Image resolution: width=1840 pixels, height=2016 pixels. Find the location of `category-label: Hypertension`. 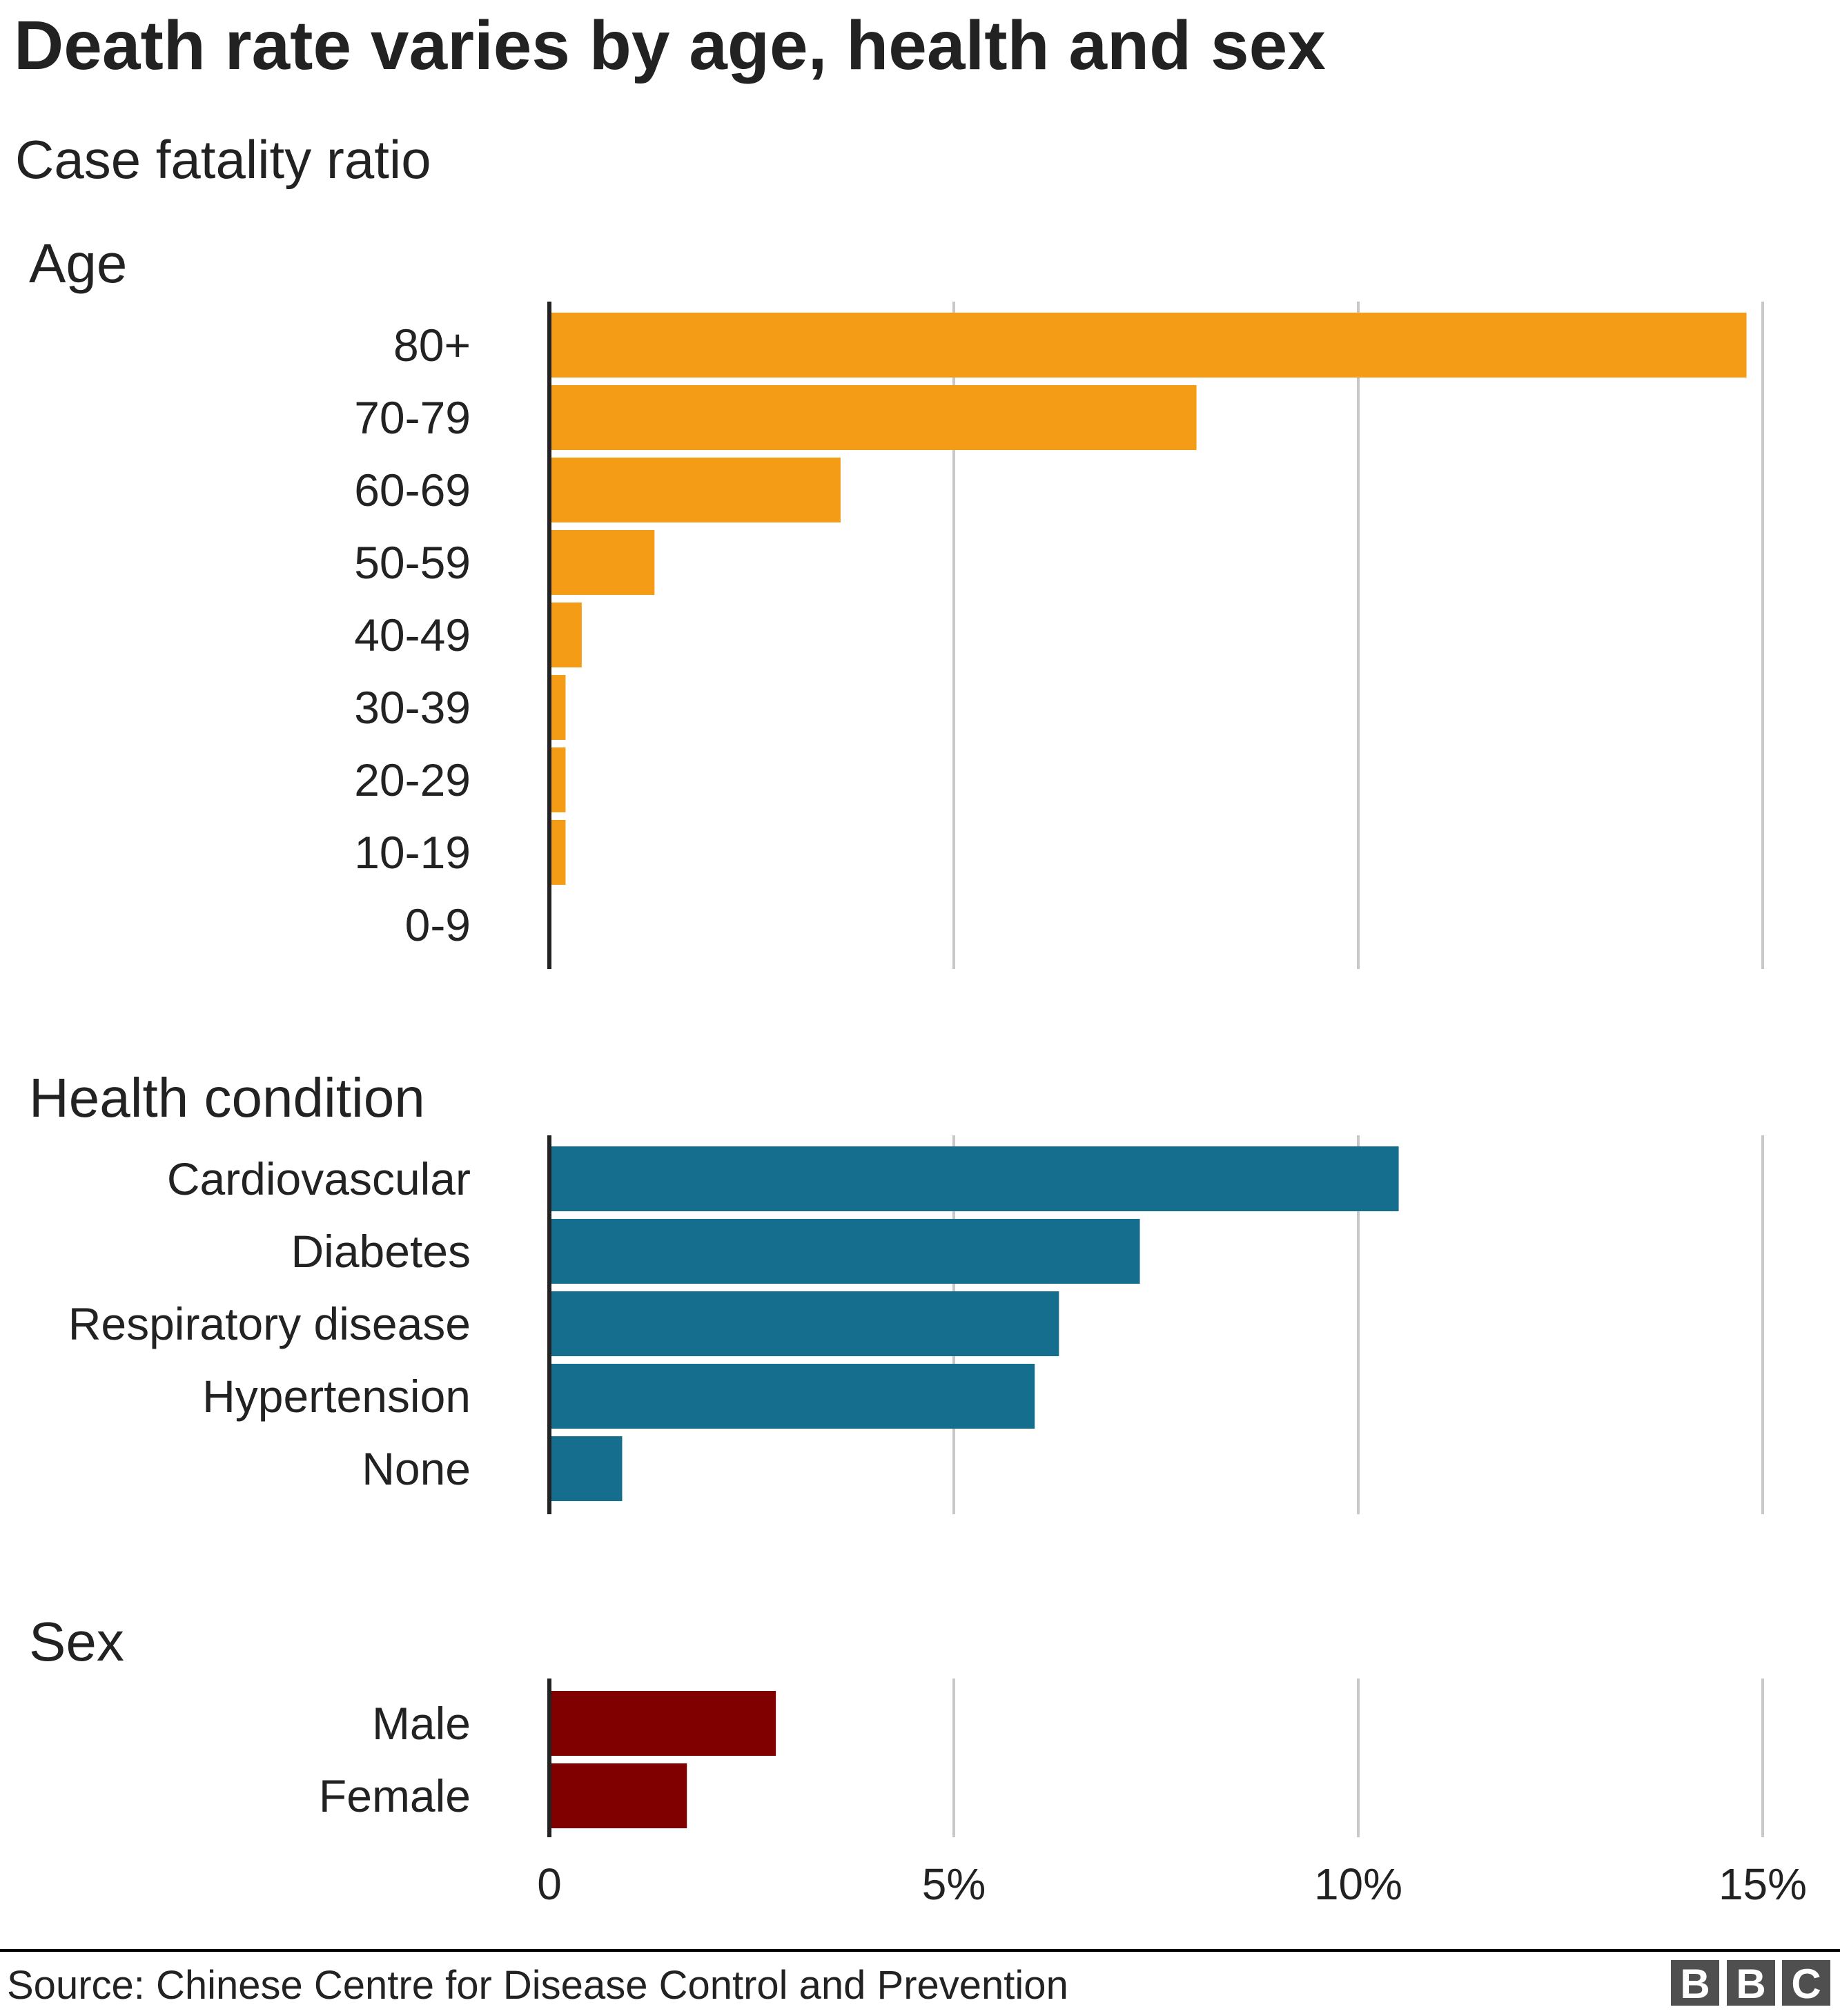

category-label: Hypertension is located at coordinates (336, 1396).